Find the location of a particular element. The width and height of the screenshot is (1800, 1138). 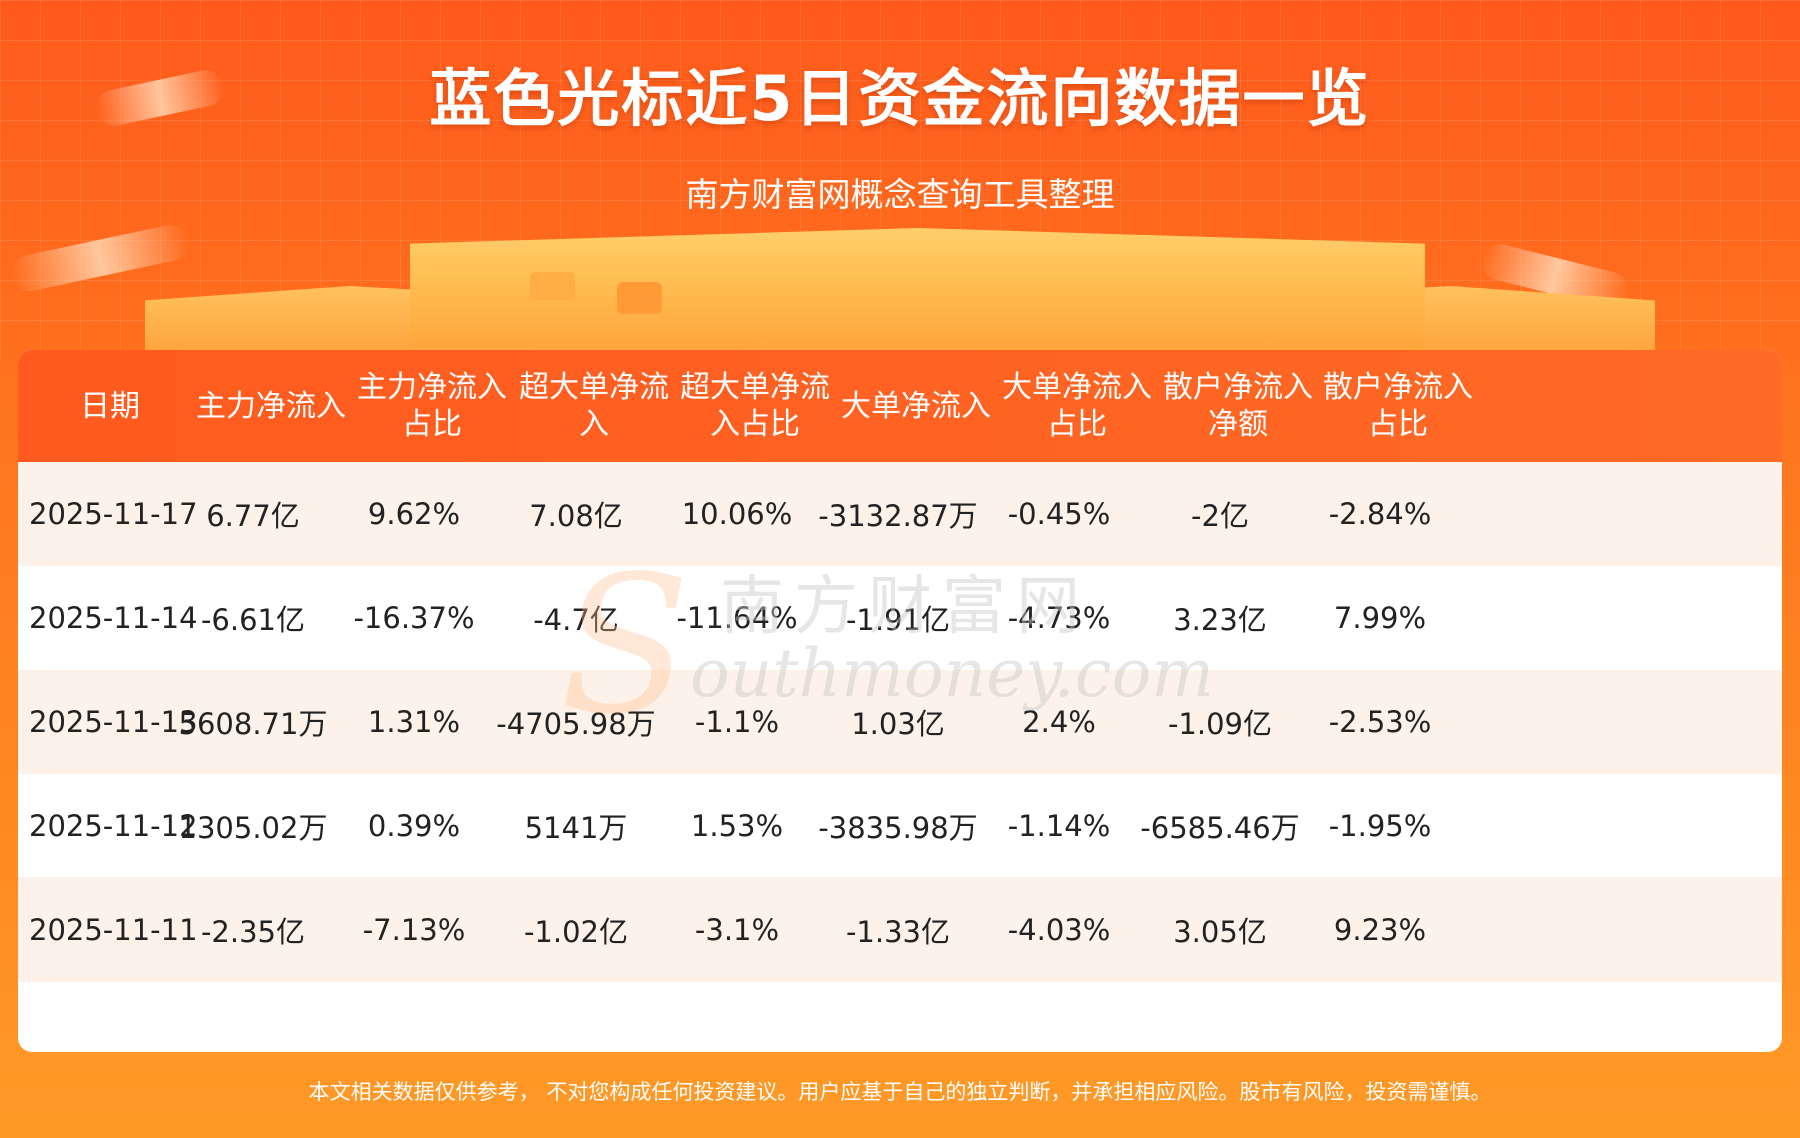

table-cell: -4705.98万 is located at coordinates (576, 724).